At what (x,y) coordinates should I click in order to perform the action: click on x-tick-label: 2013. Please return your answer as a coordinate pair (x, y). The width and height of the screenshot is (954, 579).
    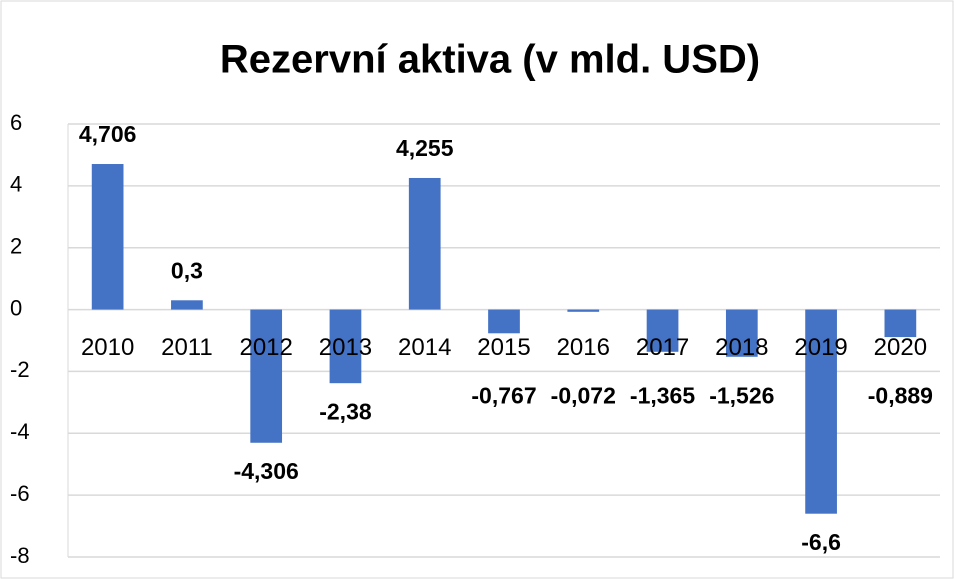
    Looking at the image, I should click on (345, 347).